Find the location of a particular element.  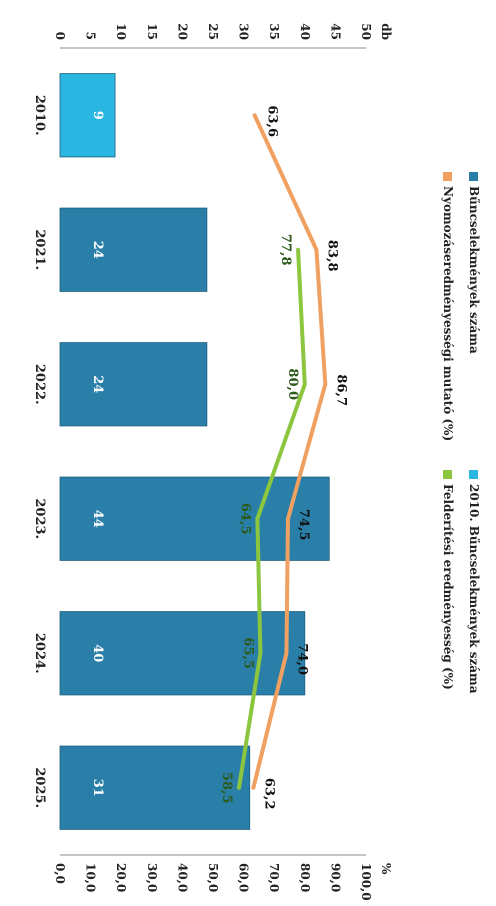

category-label-4: 2024. is located at coordinates (39, 653).